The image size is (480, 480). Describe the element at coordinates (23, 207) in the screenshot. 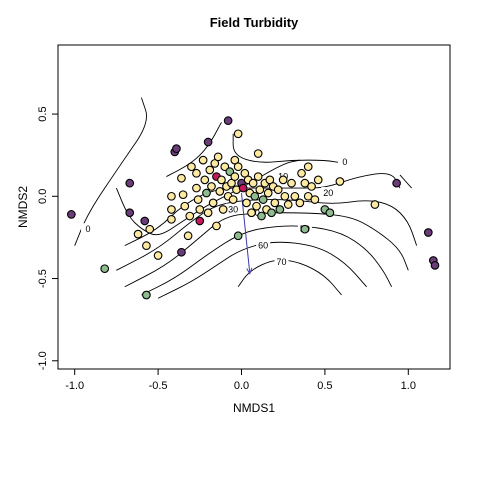

I see `y-axis-label: NMDS2` at that location.